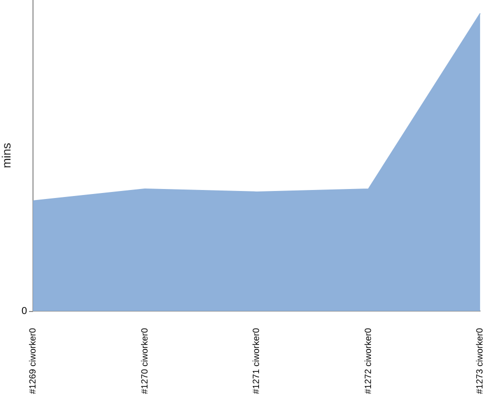 The height and width of the screenshot is (400, 500). I want to click on x-tick-label: #1271 ciworker0, so click(256, 361).